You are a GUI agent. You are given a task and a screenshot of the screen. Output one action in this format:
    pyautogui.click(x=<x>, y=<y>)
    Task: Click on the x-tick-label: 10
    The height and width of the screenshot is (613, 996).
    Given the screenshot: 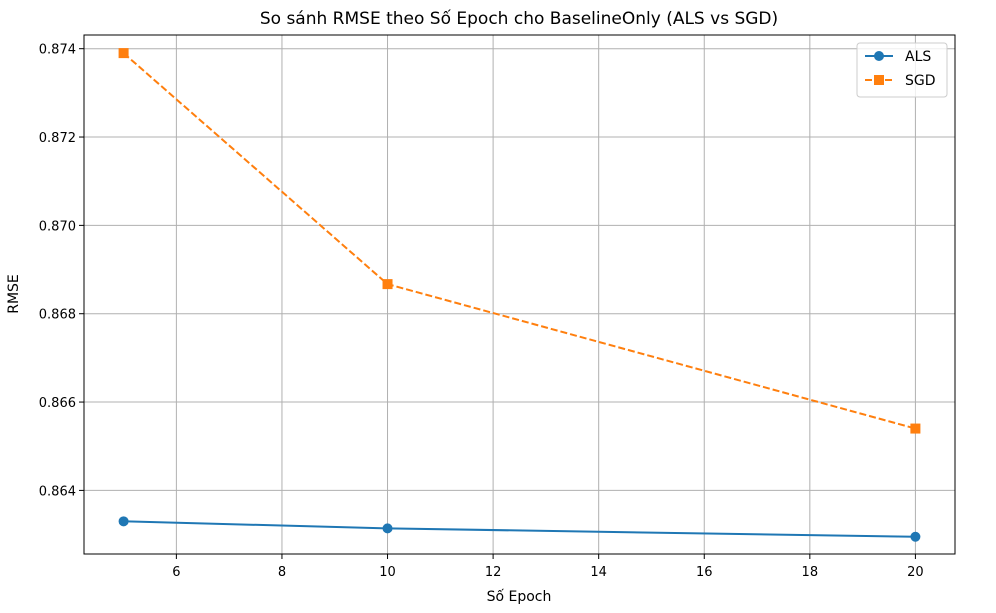 What is the action you would take?
    pyautogui.click(x=387, y=572)
    